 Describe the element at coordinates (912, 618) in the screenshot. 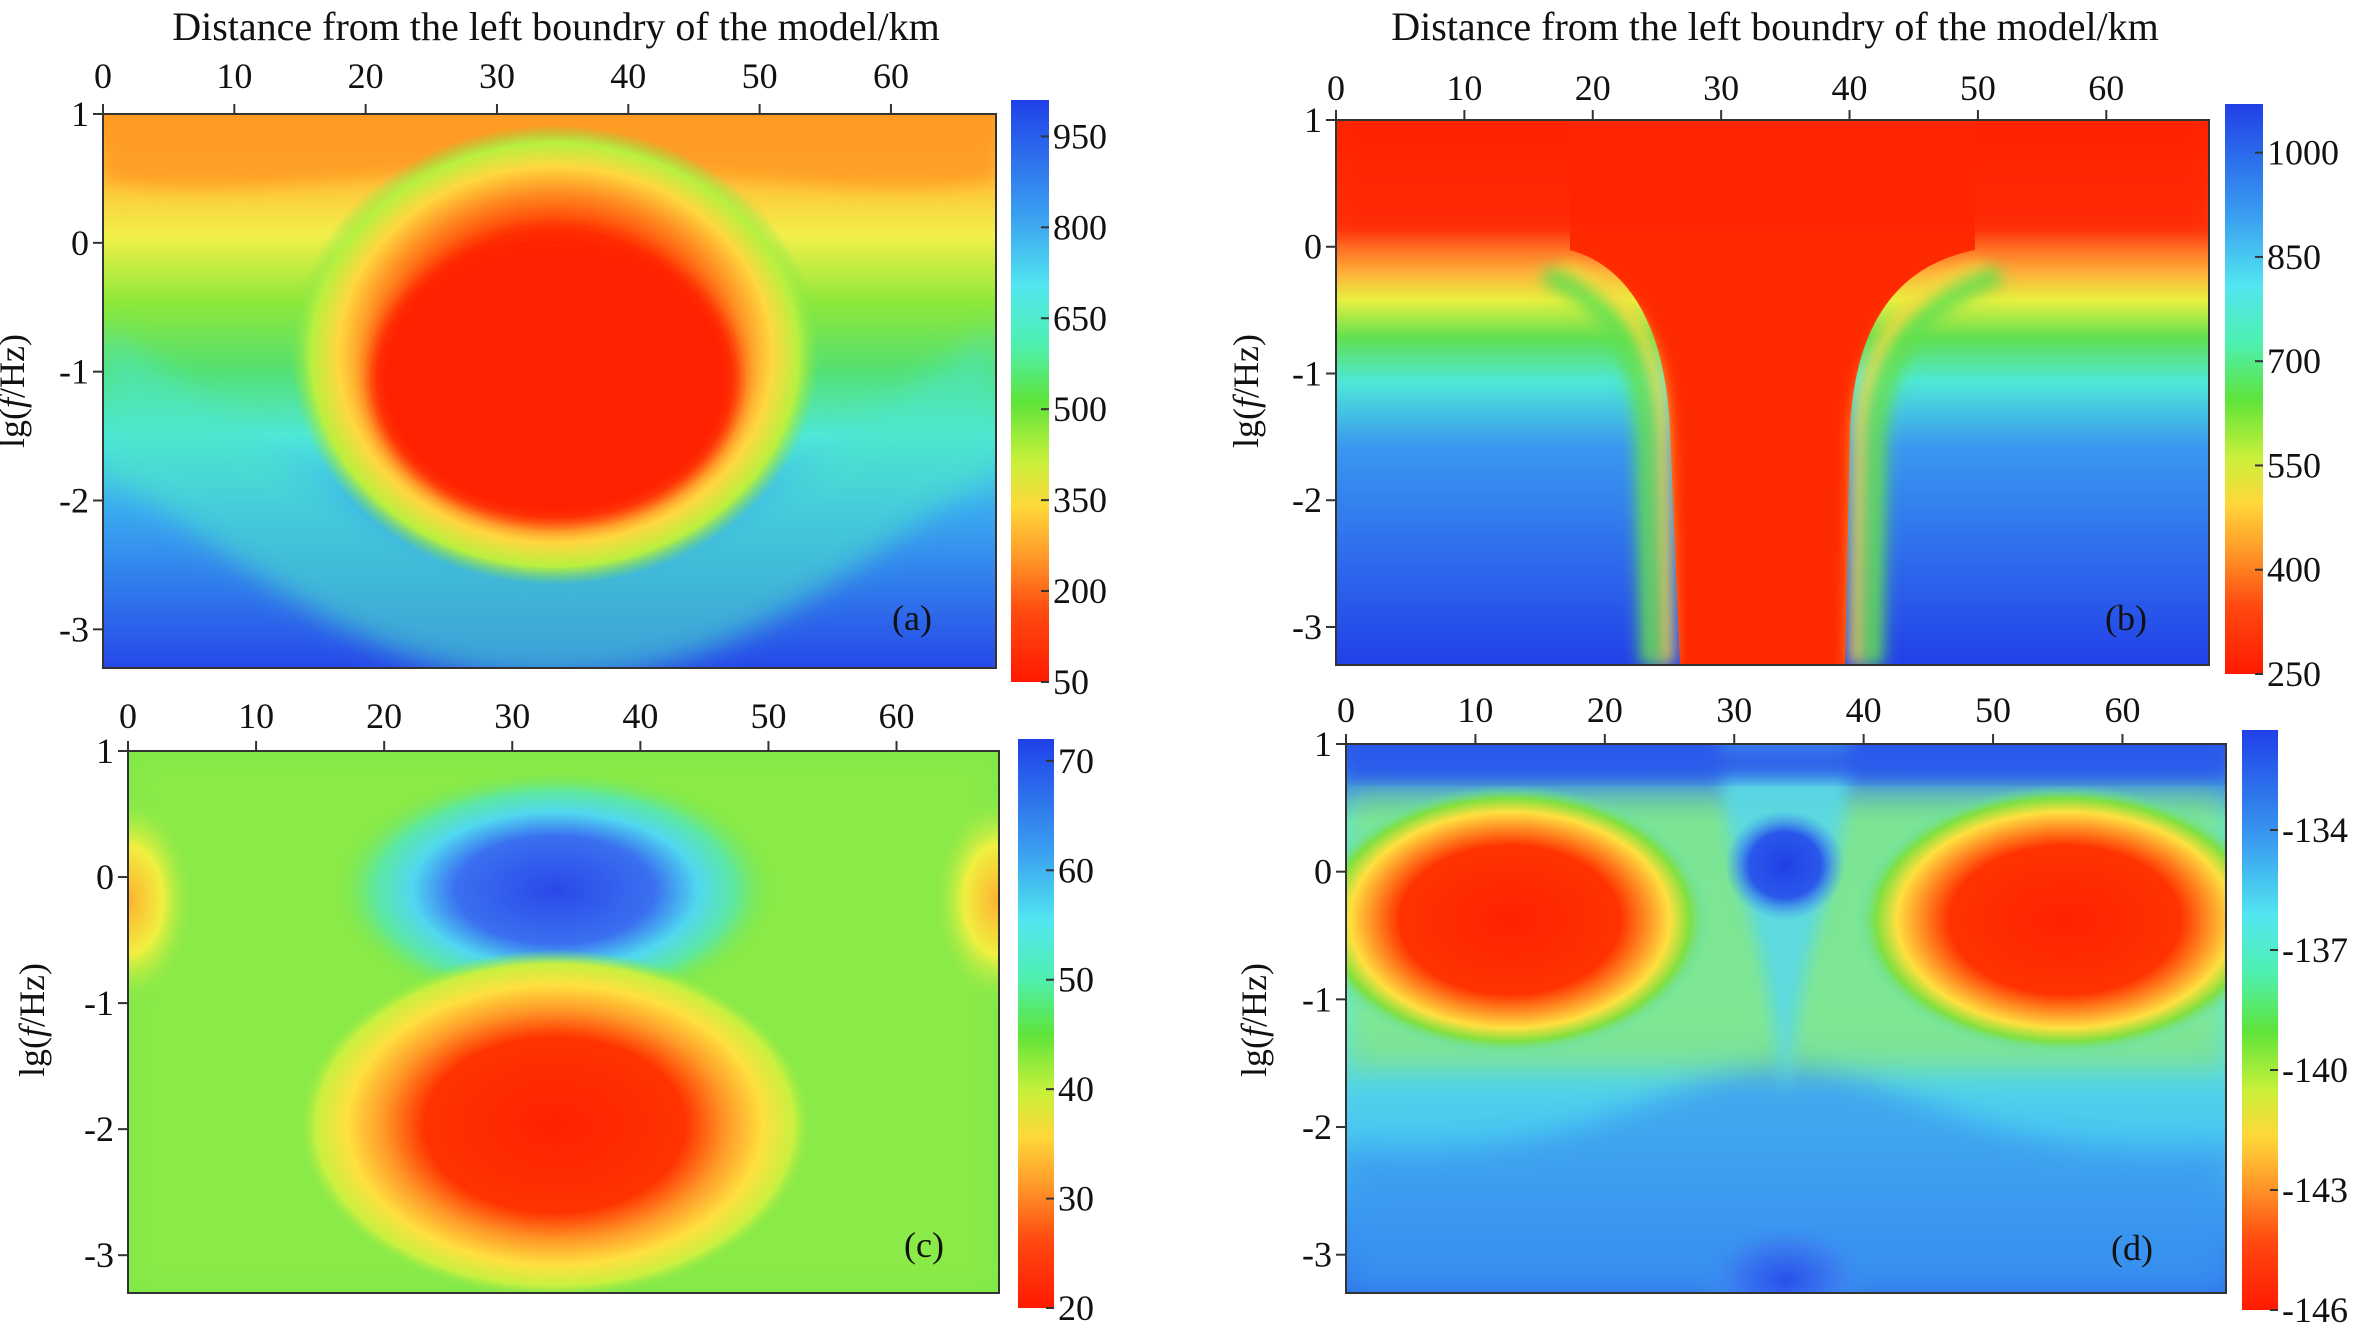

I see `panel-a-label: (a)` at that location.